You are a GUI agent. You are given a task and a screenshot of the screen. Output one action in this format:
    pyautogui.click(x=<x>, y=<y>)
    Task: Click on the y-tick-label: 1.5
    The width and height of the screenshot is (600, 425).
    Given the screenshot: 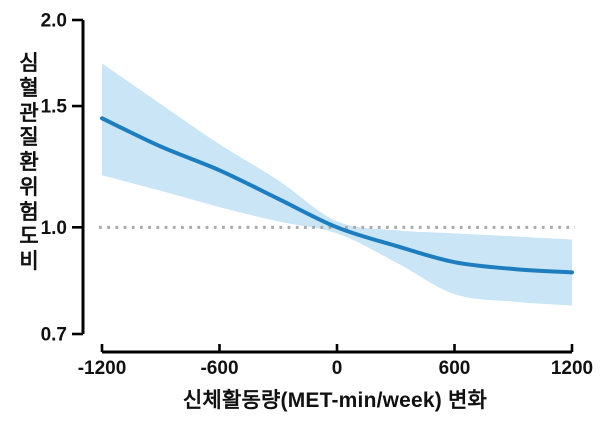 What is the action you would take?
    pyautogui.click(x=54, y=107)
    